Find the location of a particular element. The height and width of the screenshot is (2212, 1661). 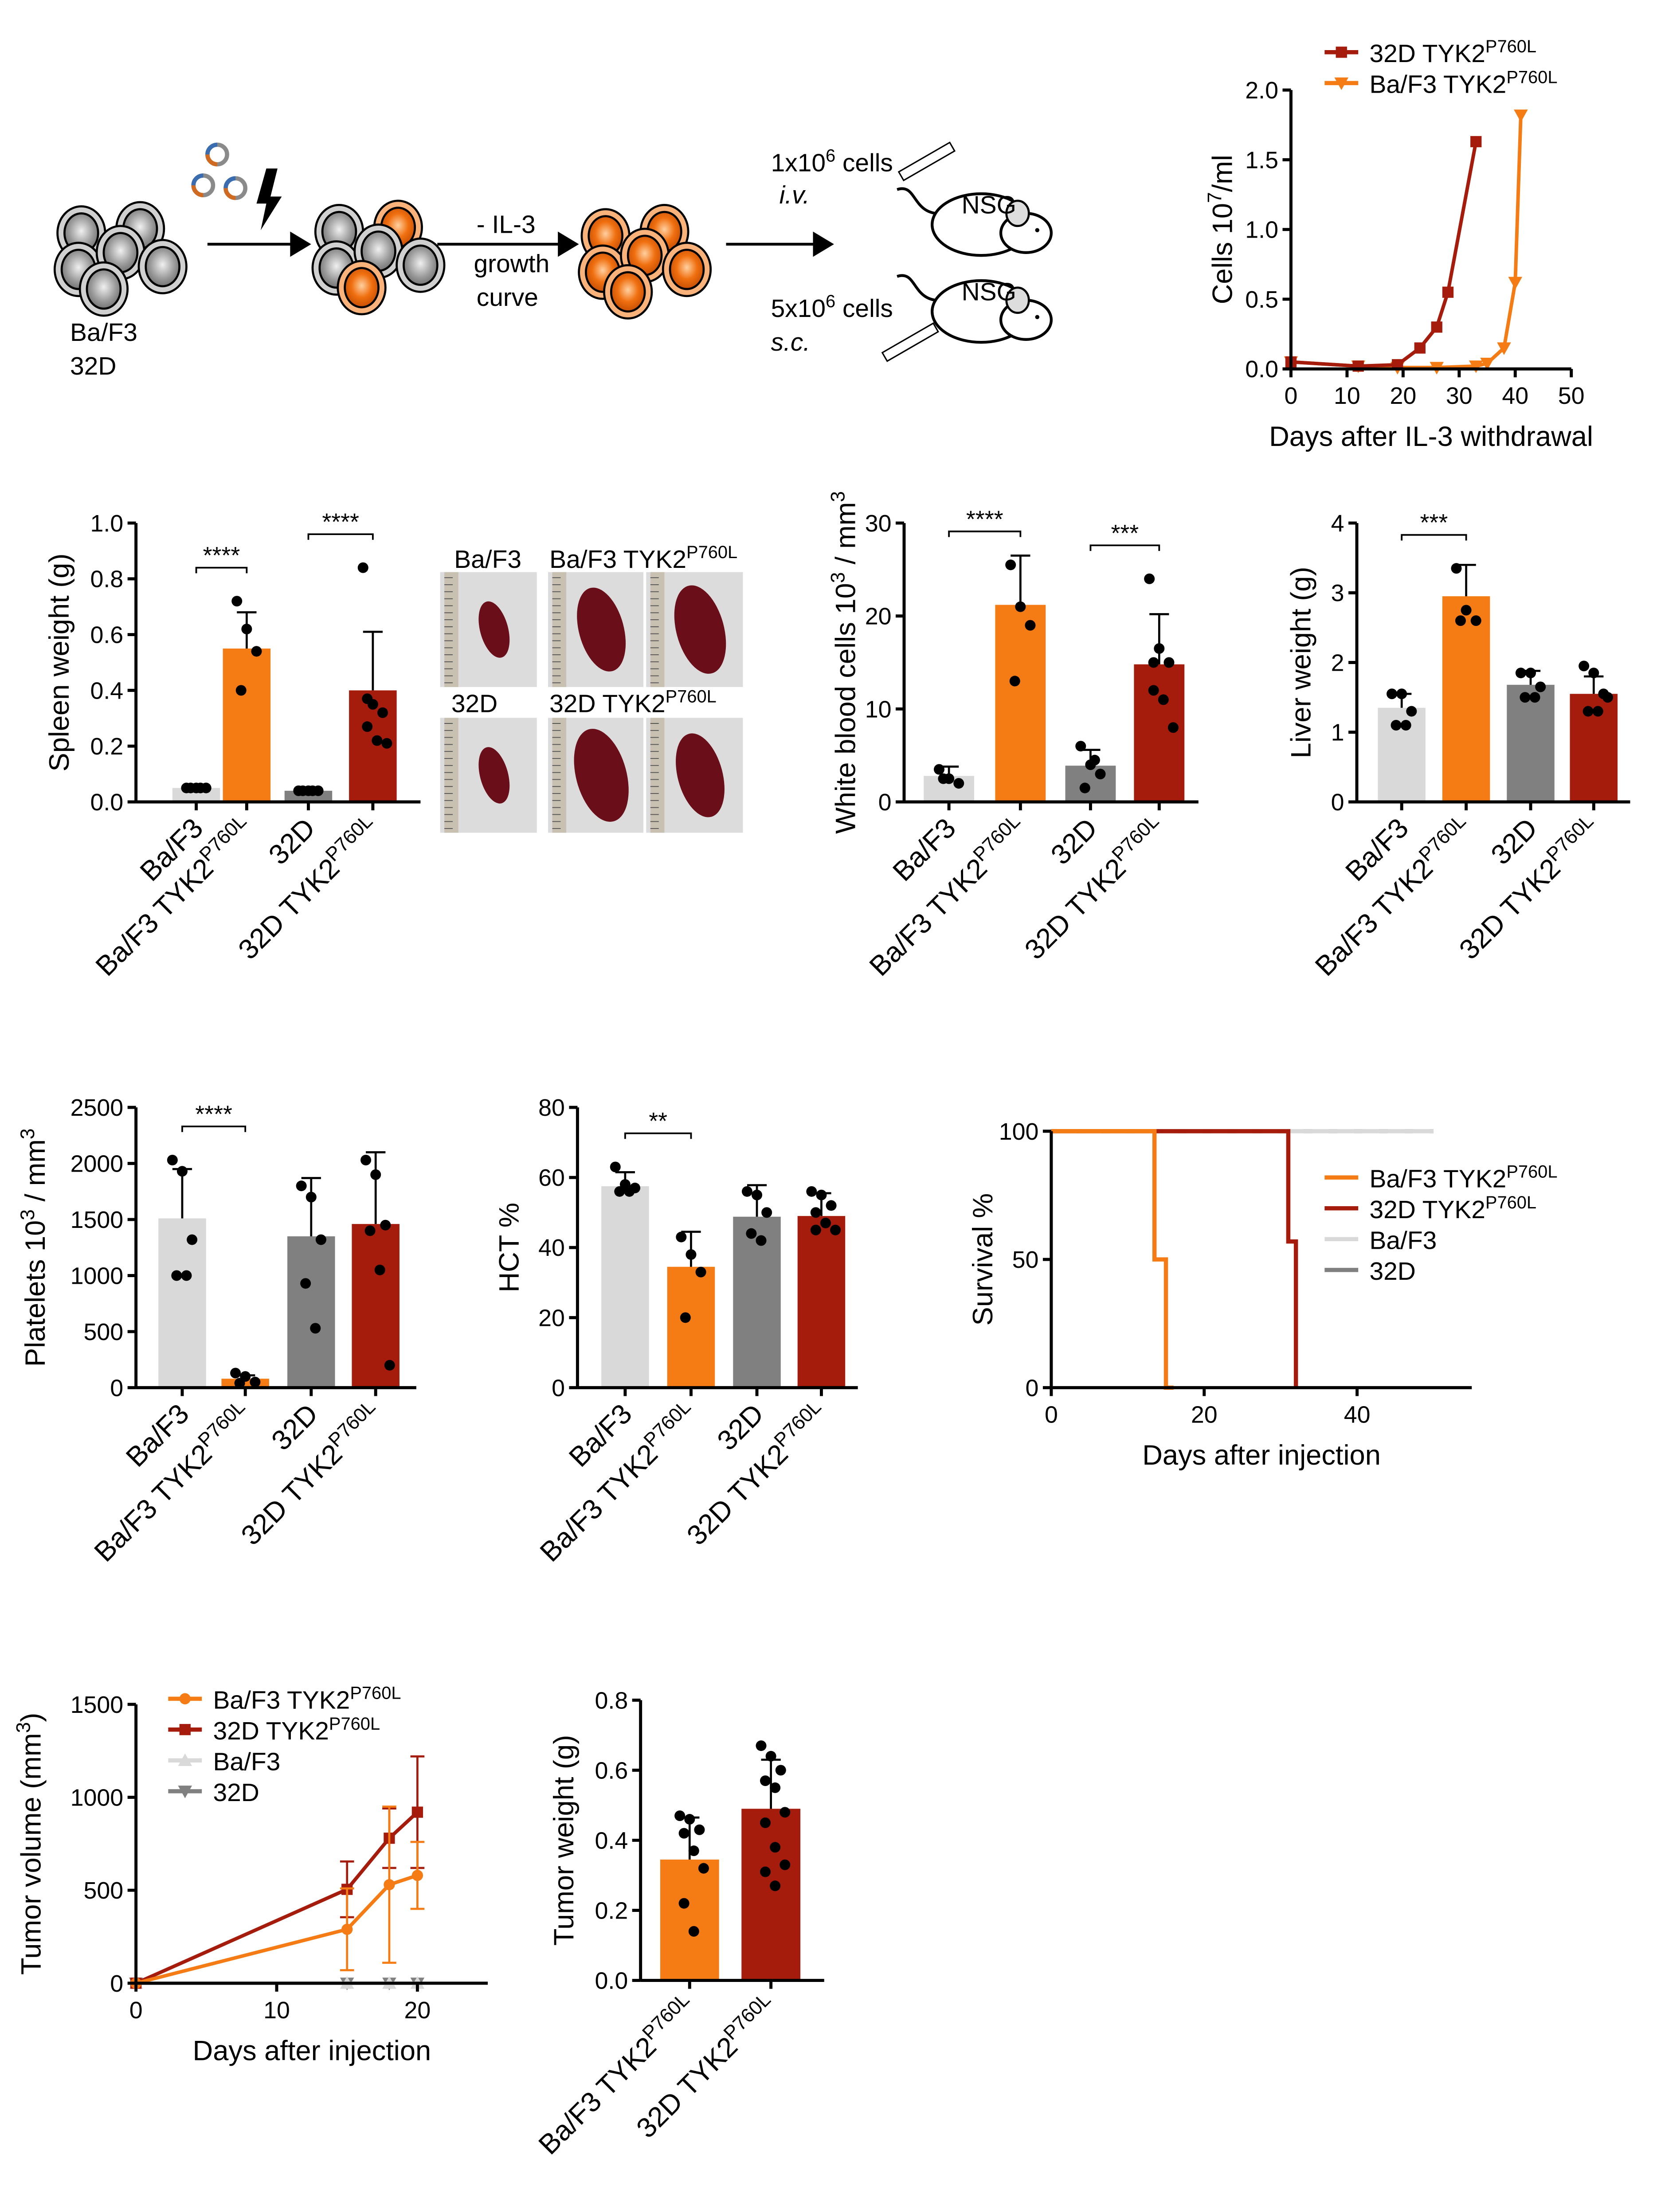

y-axis-label-base: Spleen weight (g) is located at coordinates (59, 662).